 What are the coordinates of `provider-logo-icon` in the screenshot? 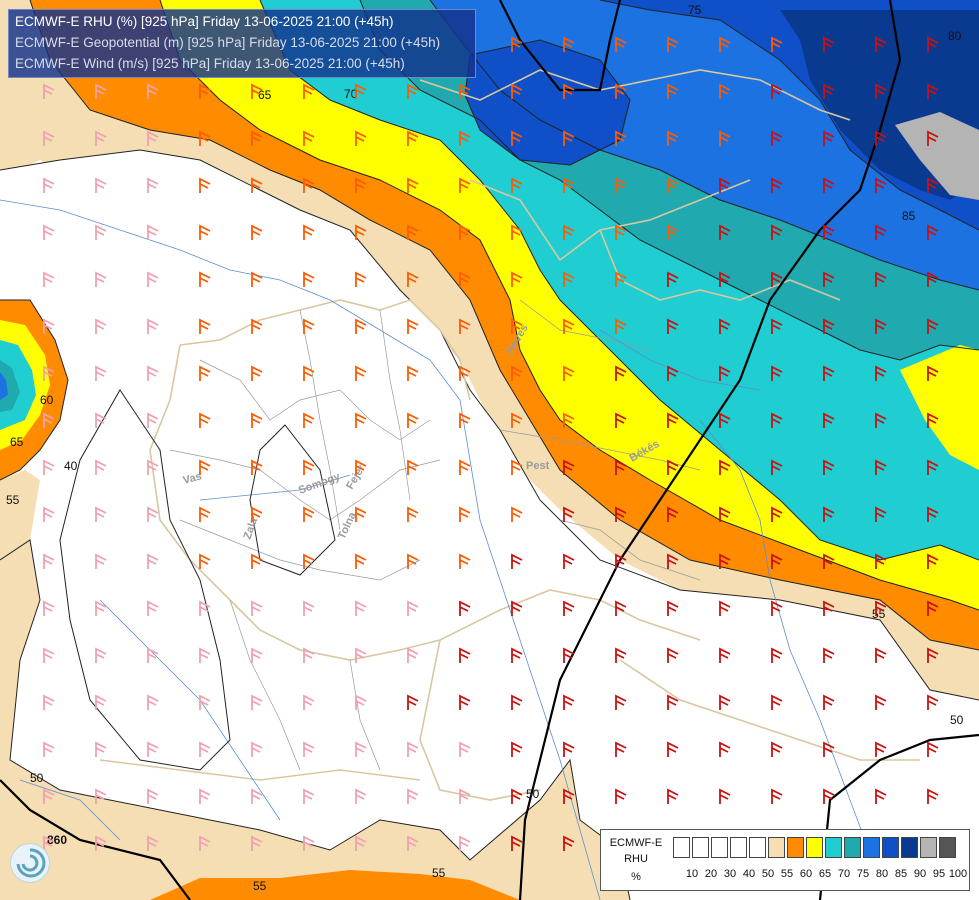 It's located at (30, 863).